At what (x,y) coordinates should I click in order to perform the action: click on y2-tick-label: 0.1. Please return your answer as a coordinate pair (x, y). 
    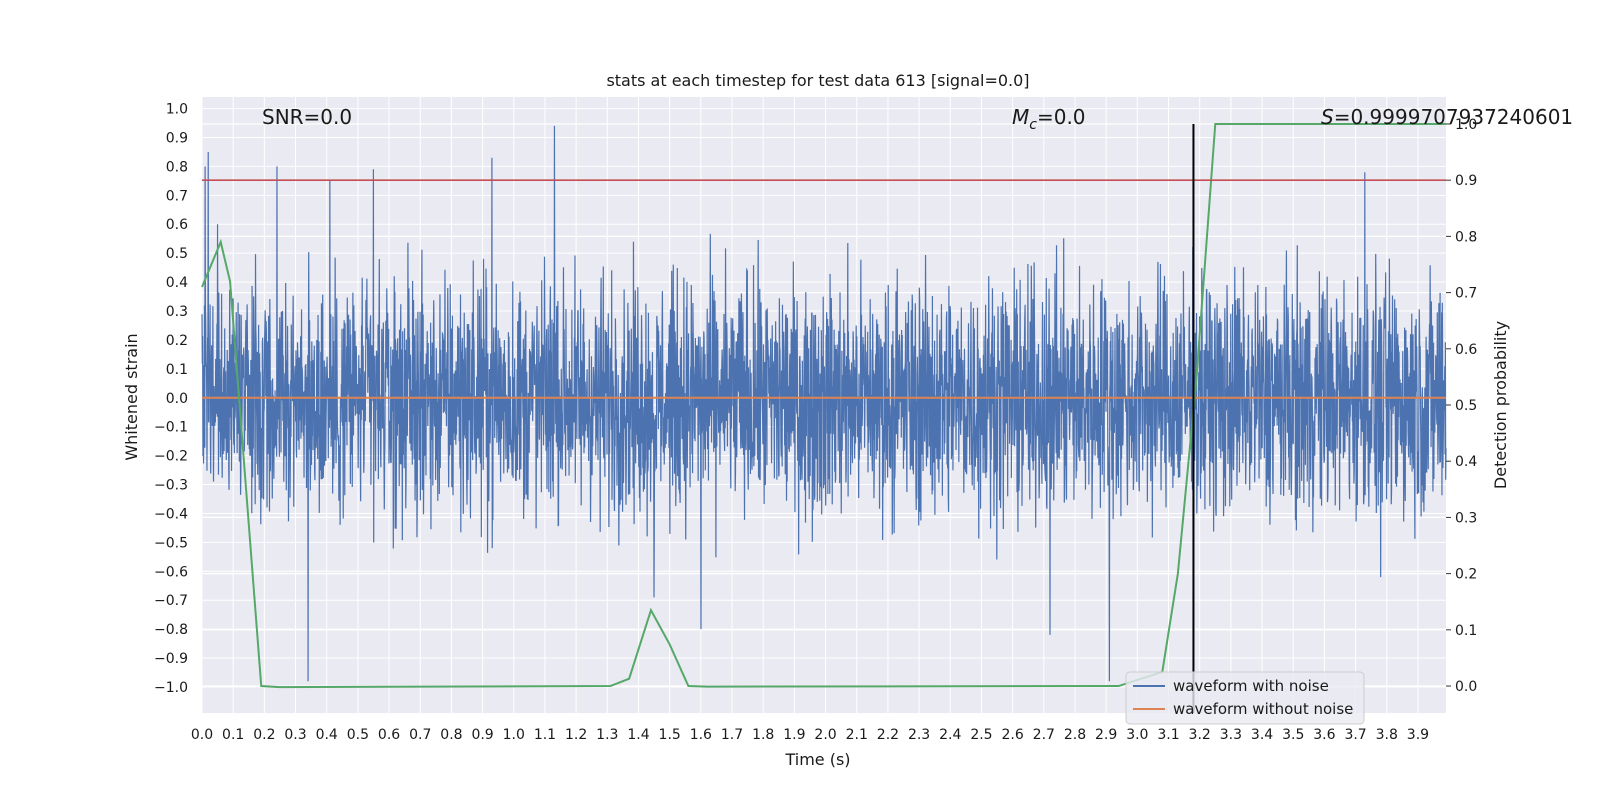
    Looking at the image, I should click on (1466, 631).